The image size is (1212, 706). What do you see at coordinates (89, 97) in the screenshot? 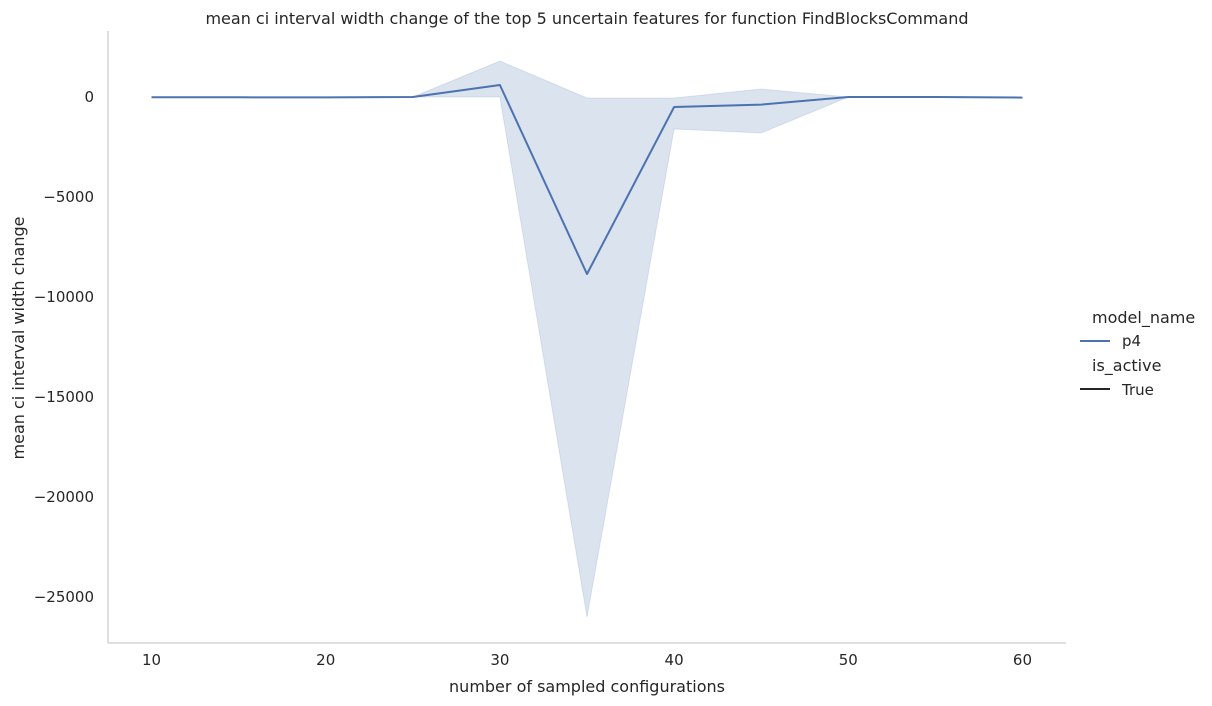
I see `y-tick-label: 0` at bounding box center [89, 97].